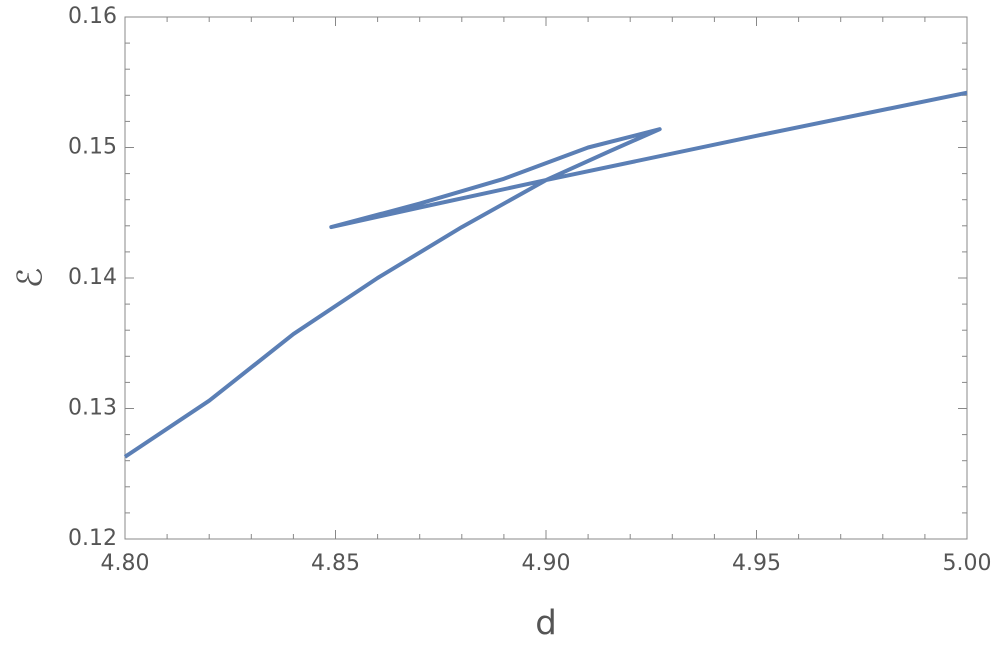  Describe the element at coordinates (92, 16) in the screenshot. I see `y-tick-label: 0.16` at that location.